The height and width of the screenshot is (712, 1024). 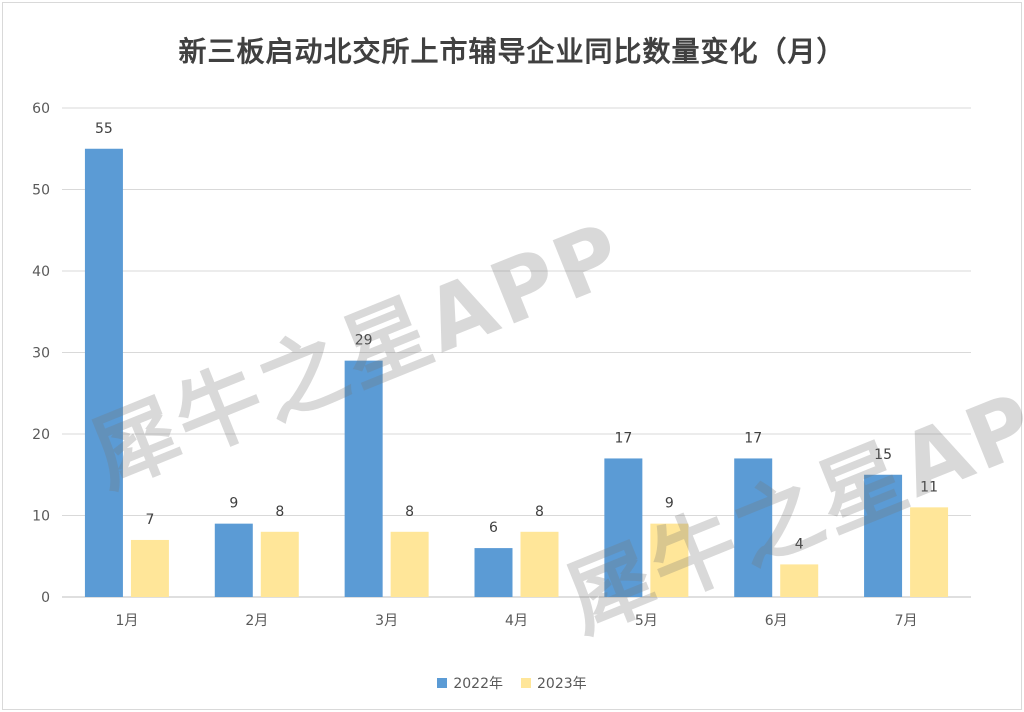 I want to click on y-tick-label: 50, so click(x=41, y=191).